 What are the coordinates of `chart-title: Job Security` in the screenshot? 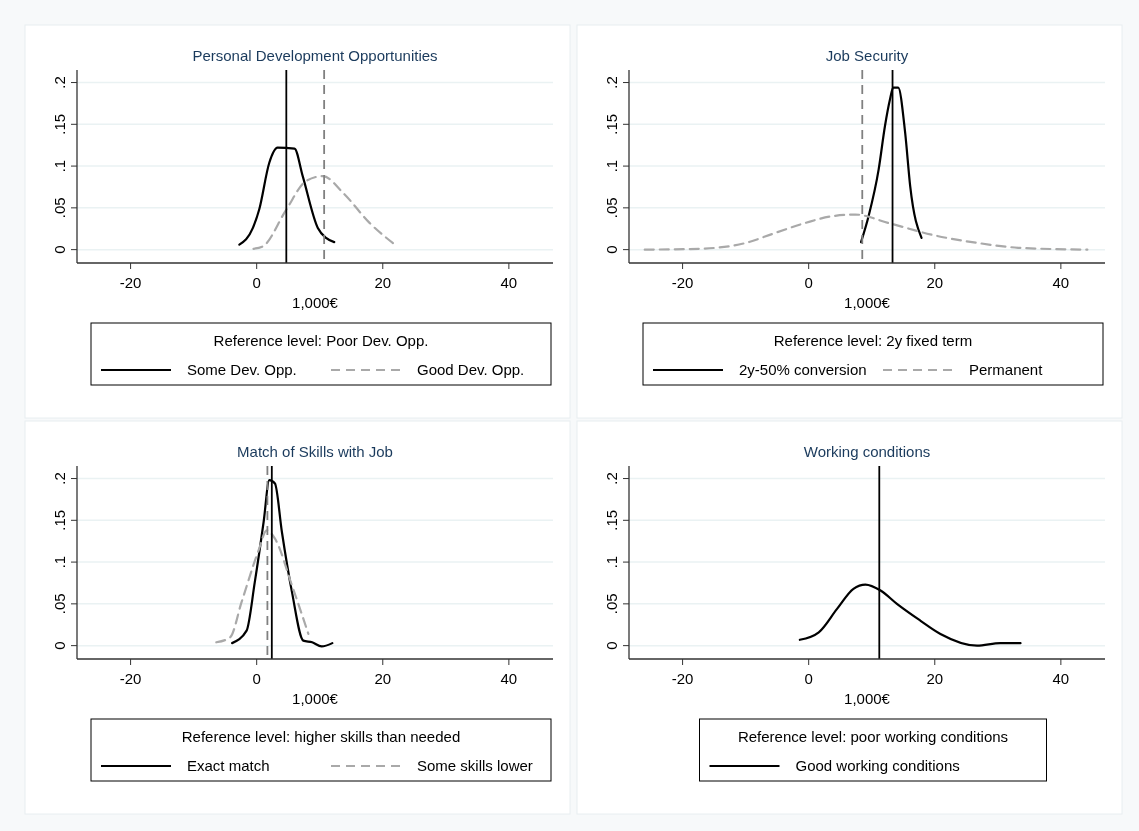 It's located at (867, 55).